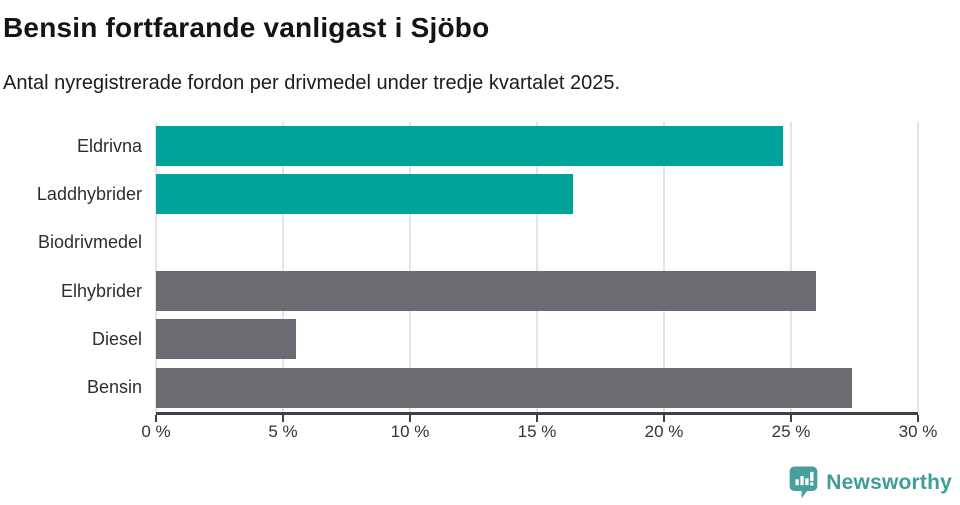  I want to click on chart-title: Bensin fortfarande vanligast i Sjöbo, so click(246, 27).